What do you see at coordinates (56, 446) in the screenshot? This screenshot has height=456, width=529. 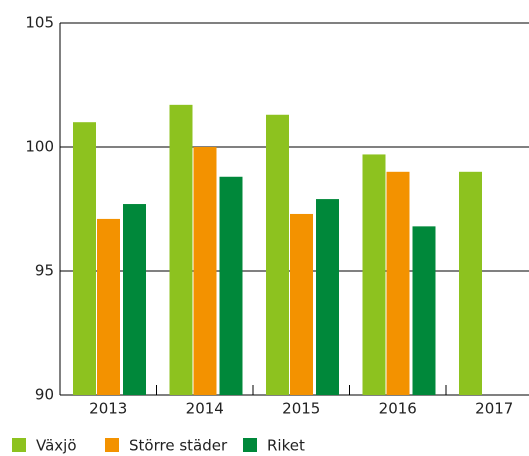 I see `legend-label: Växjö` at bounding box center [56, 446].